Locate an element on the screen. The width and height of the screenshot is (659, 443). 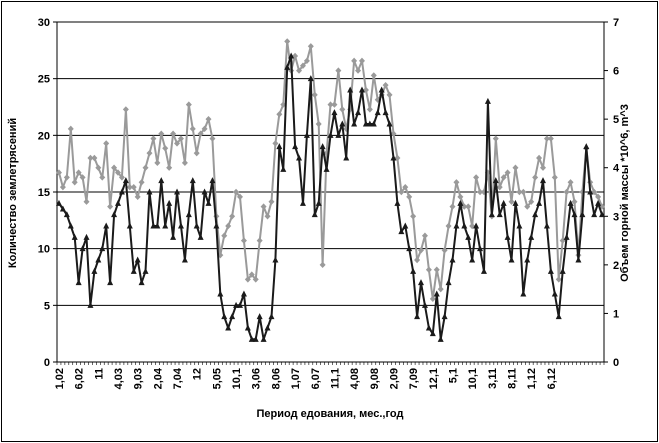
x-tick-label: 9,08 is located at coordinates (375, 378).